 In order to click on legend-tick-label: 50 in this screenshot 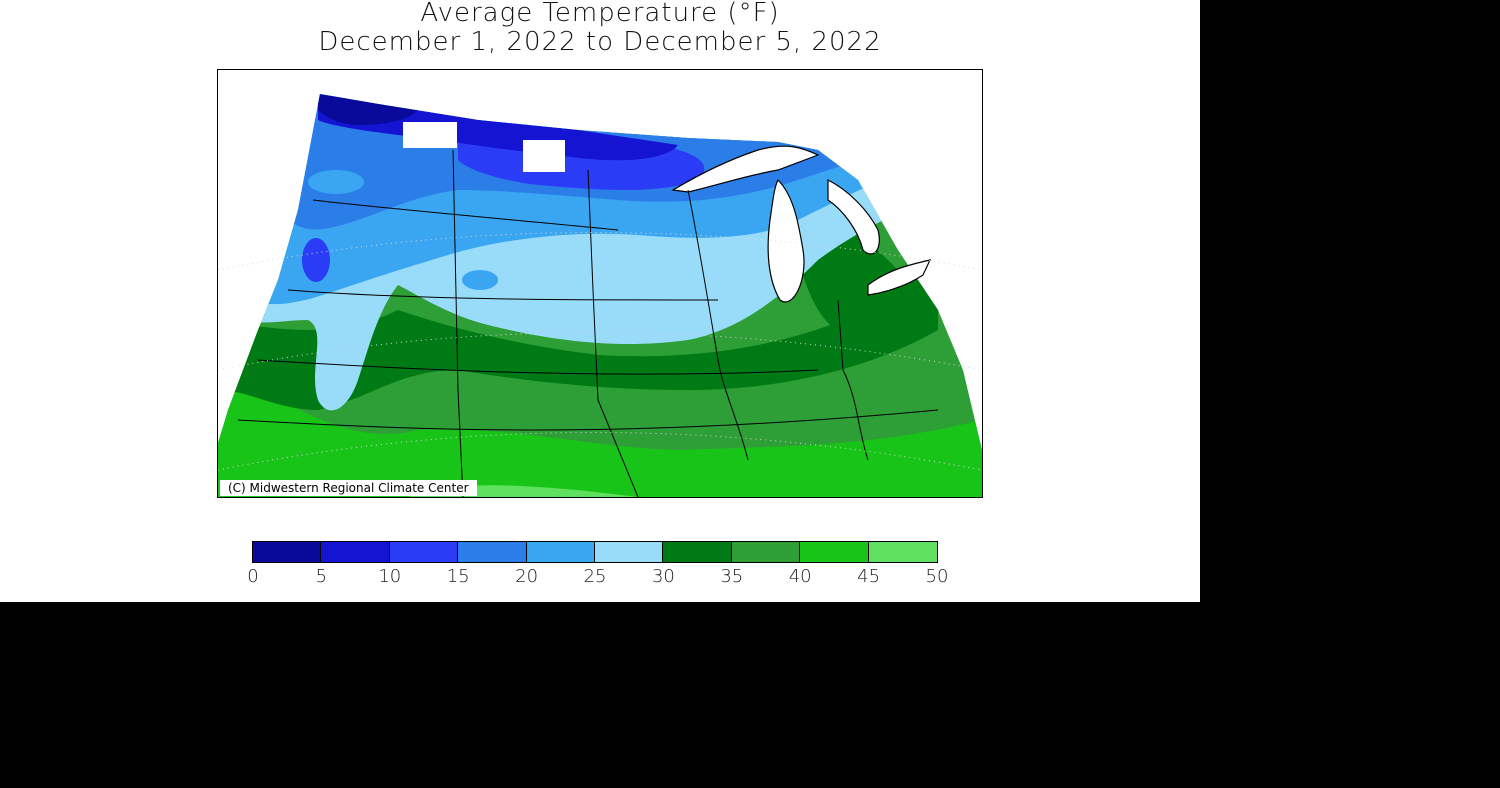, I will do `click(937, 576)`.